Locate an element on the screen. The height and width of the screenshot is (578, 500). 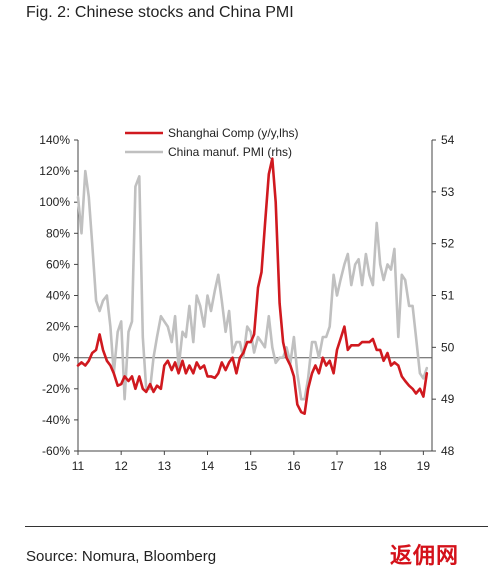
right-tick-label: 54 is located at coordinates (448, 140).